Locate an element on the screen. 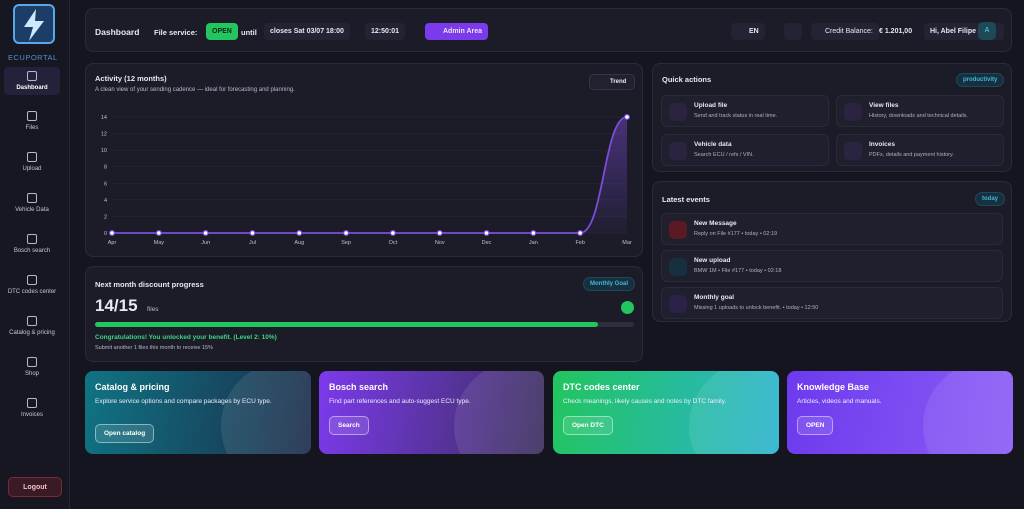 The height and width of the screenshot is (509, 1024). quick-action: Vehicle data Search ECU / refs / VIN. is located at coordinates (745, 150).